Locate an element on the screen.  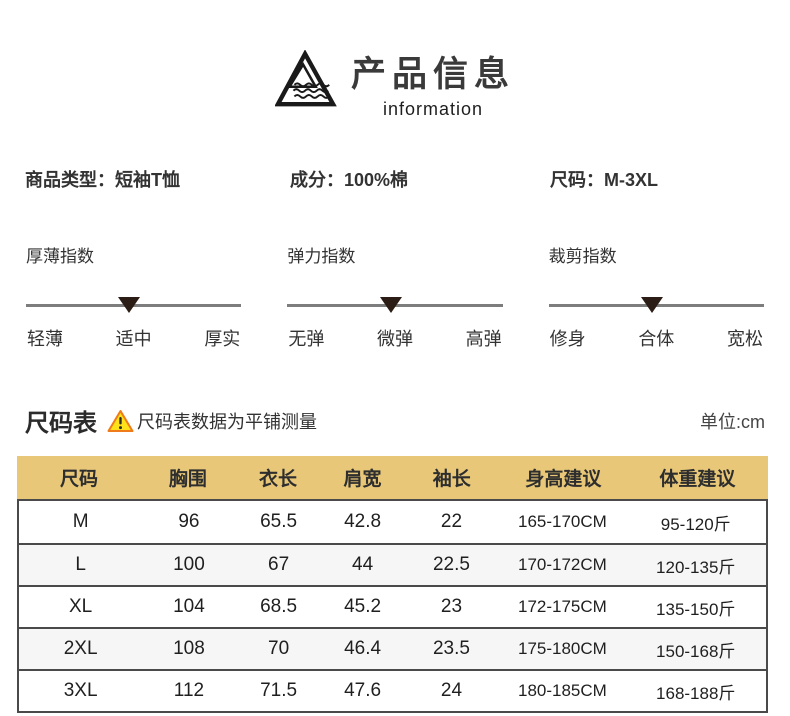
table-cell: 108 is located at coordinates (189, 648).